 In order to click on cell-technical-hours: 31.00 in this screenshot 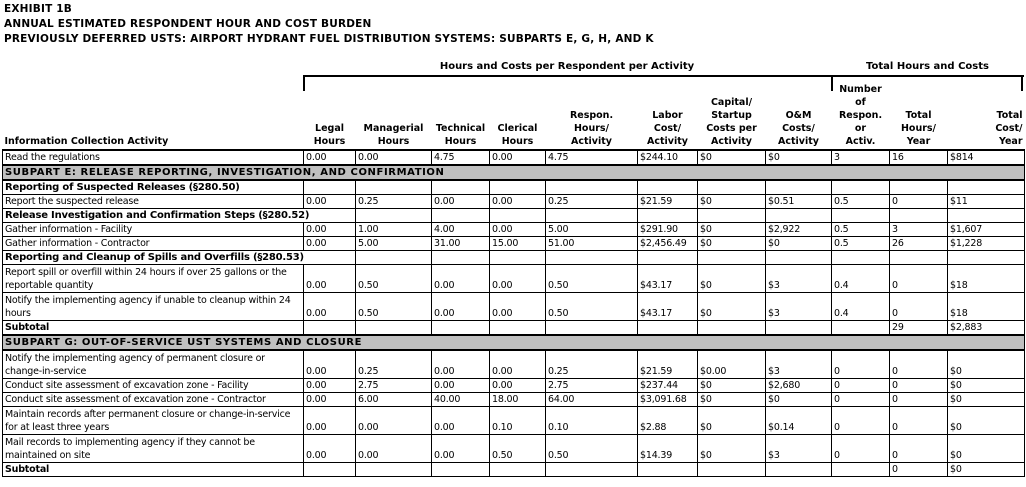, I will do `click(460, 243)`.